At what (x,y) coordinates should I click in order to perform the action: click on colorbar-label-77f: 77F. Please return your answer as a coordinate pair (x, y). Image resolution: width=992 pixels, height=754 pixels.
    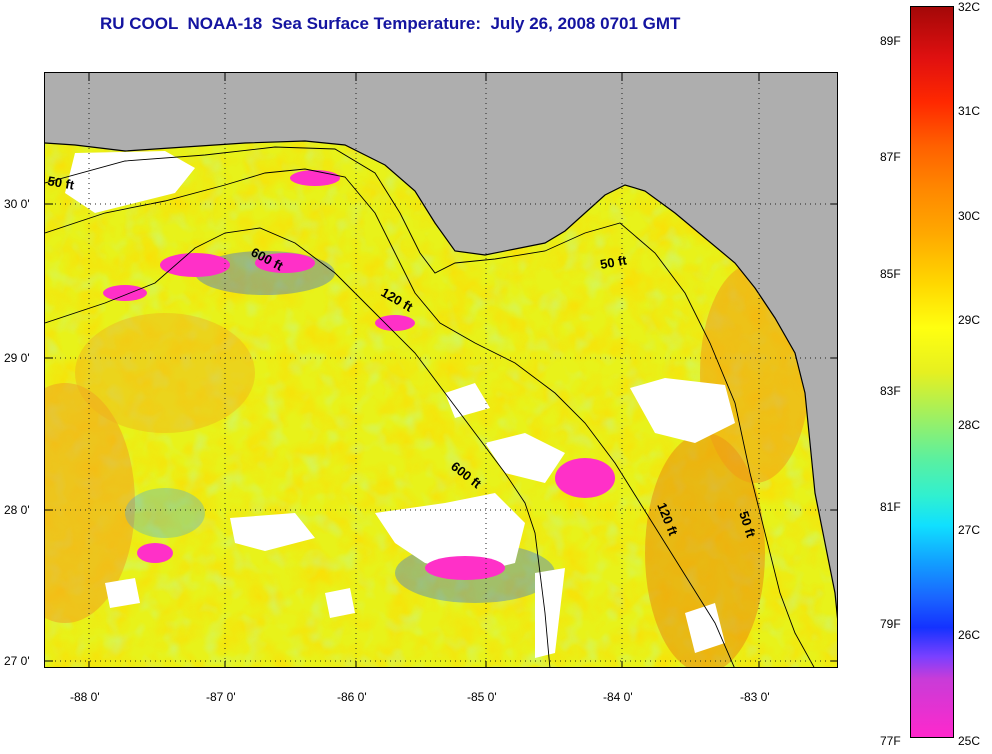
    Looking at the image, I should click on (890, 741).